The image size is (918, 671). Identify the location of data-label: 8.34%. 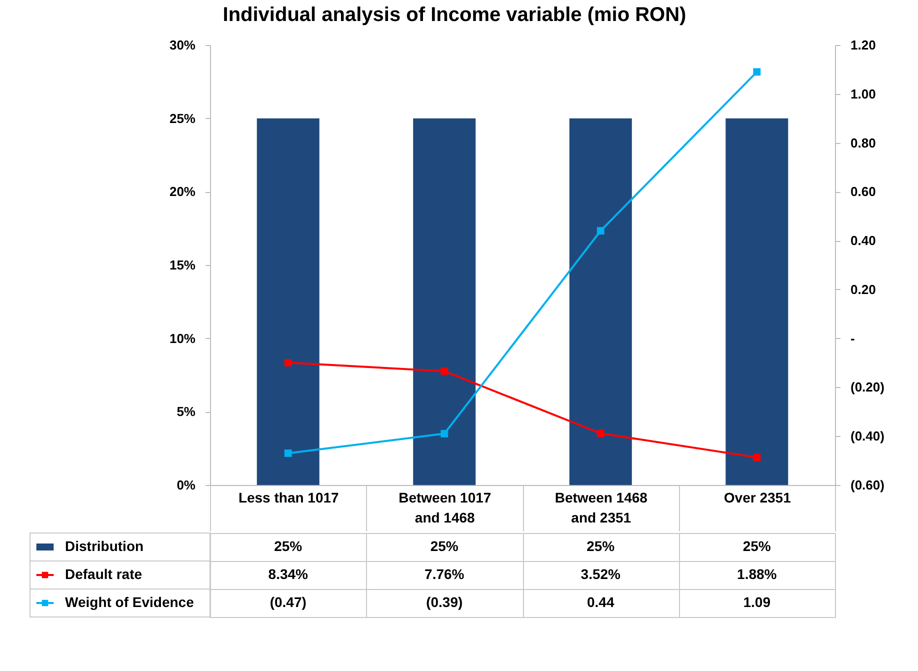
(288, 574).